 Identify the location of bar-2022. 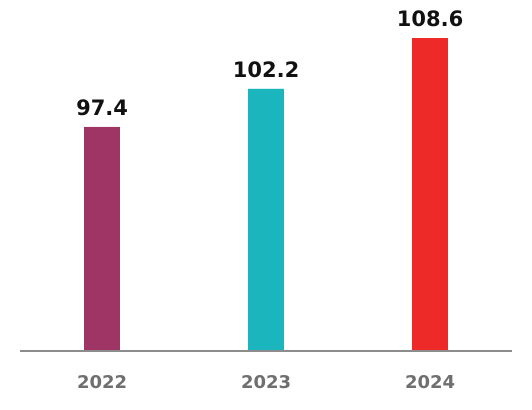
(102, 238).